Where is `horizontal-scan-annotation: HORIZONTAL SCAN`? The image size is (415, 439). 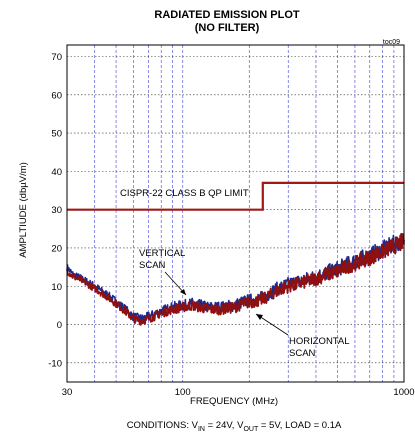 horizontal-scan-annotation: HORIZONTAL SCAN is located at coordinates (302, 336).